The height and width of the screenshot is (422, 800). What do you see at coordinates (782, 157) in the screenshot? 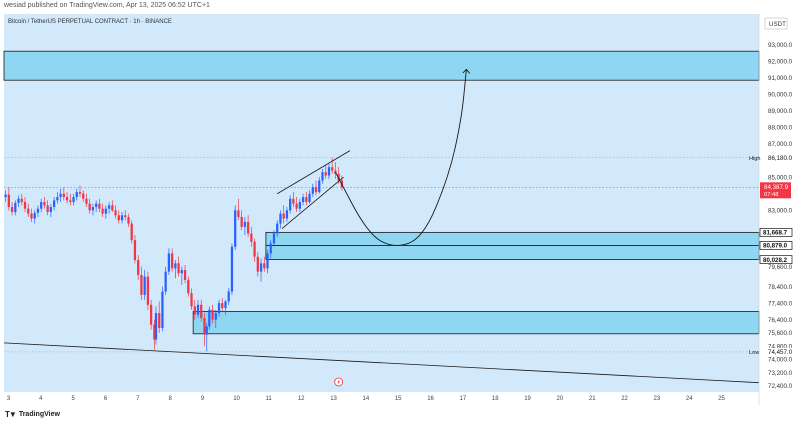
I see `extreme-price-tag` at bounding box center [782, 157].